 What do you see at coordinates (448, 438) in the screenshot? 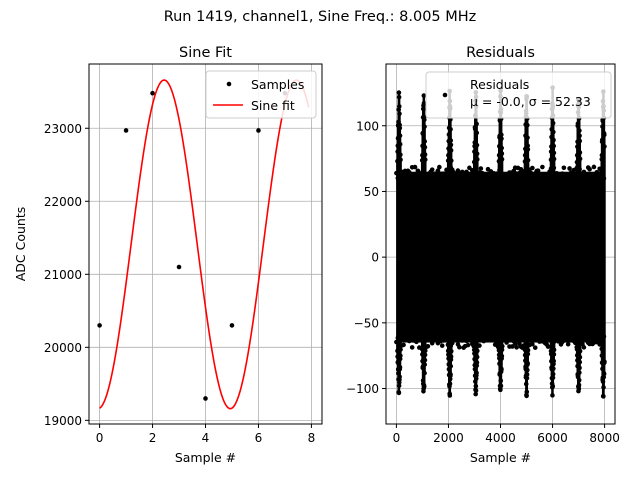
I see `residuals-xtick-label: 2000` at bounding box center [448, 438].